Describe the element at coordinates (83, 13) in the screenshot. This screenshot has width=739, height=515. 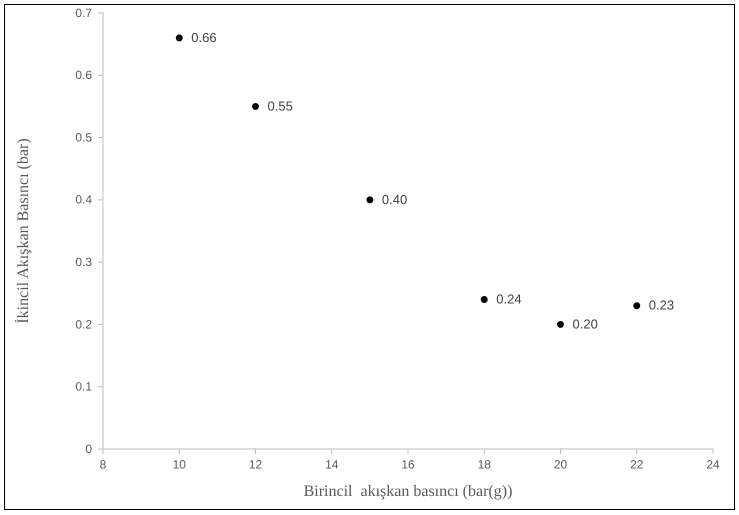
I see `y-tick-label: 0.7` at that location.